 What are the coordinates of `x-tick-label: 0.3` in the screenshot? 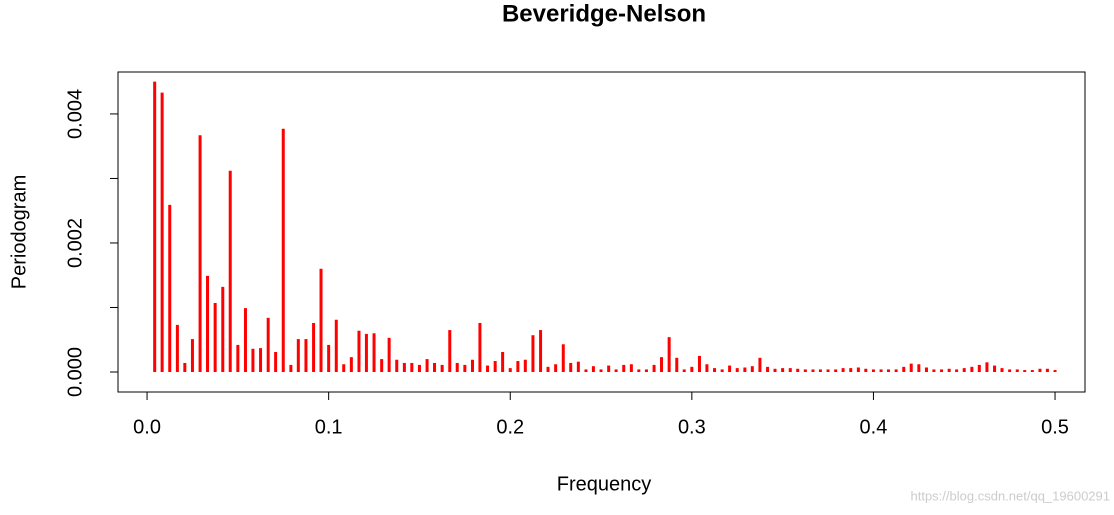 It's located at (692, 427).